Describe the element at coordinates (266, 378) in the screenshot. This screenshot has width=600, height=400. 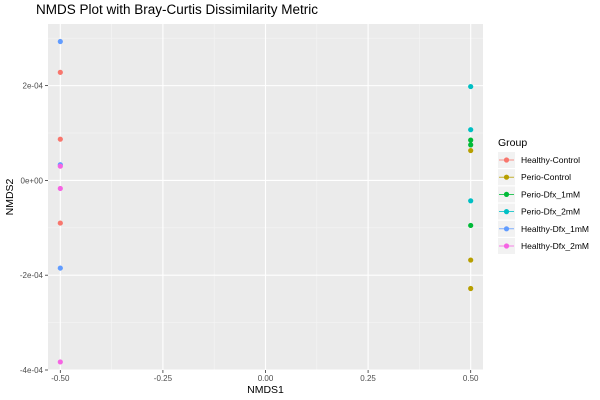
I see `x-tick-label: 0.00` at that location.